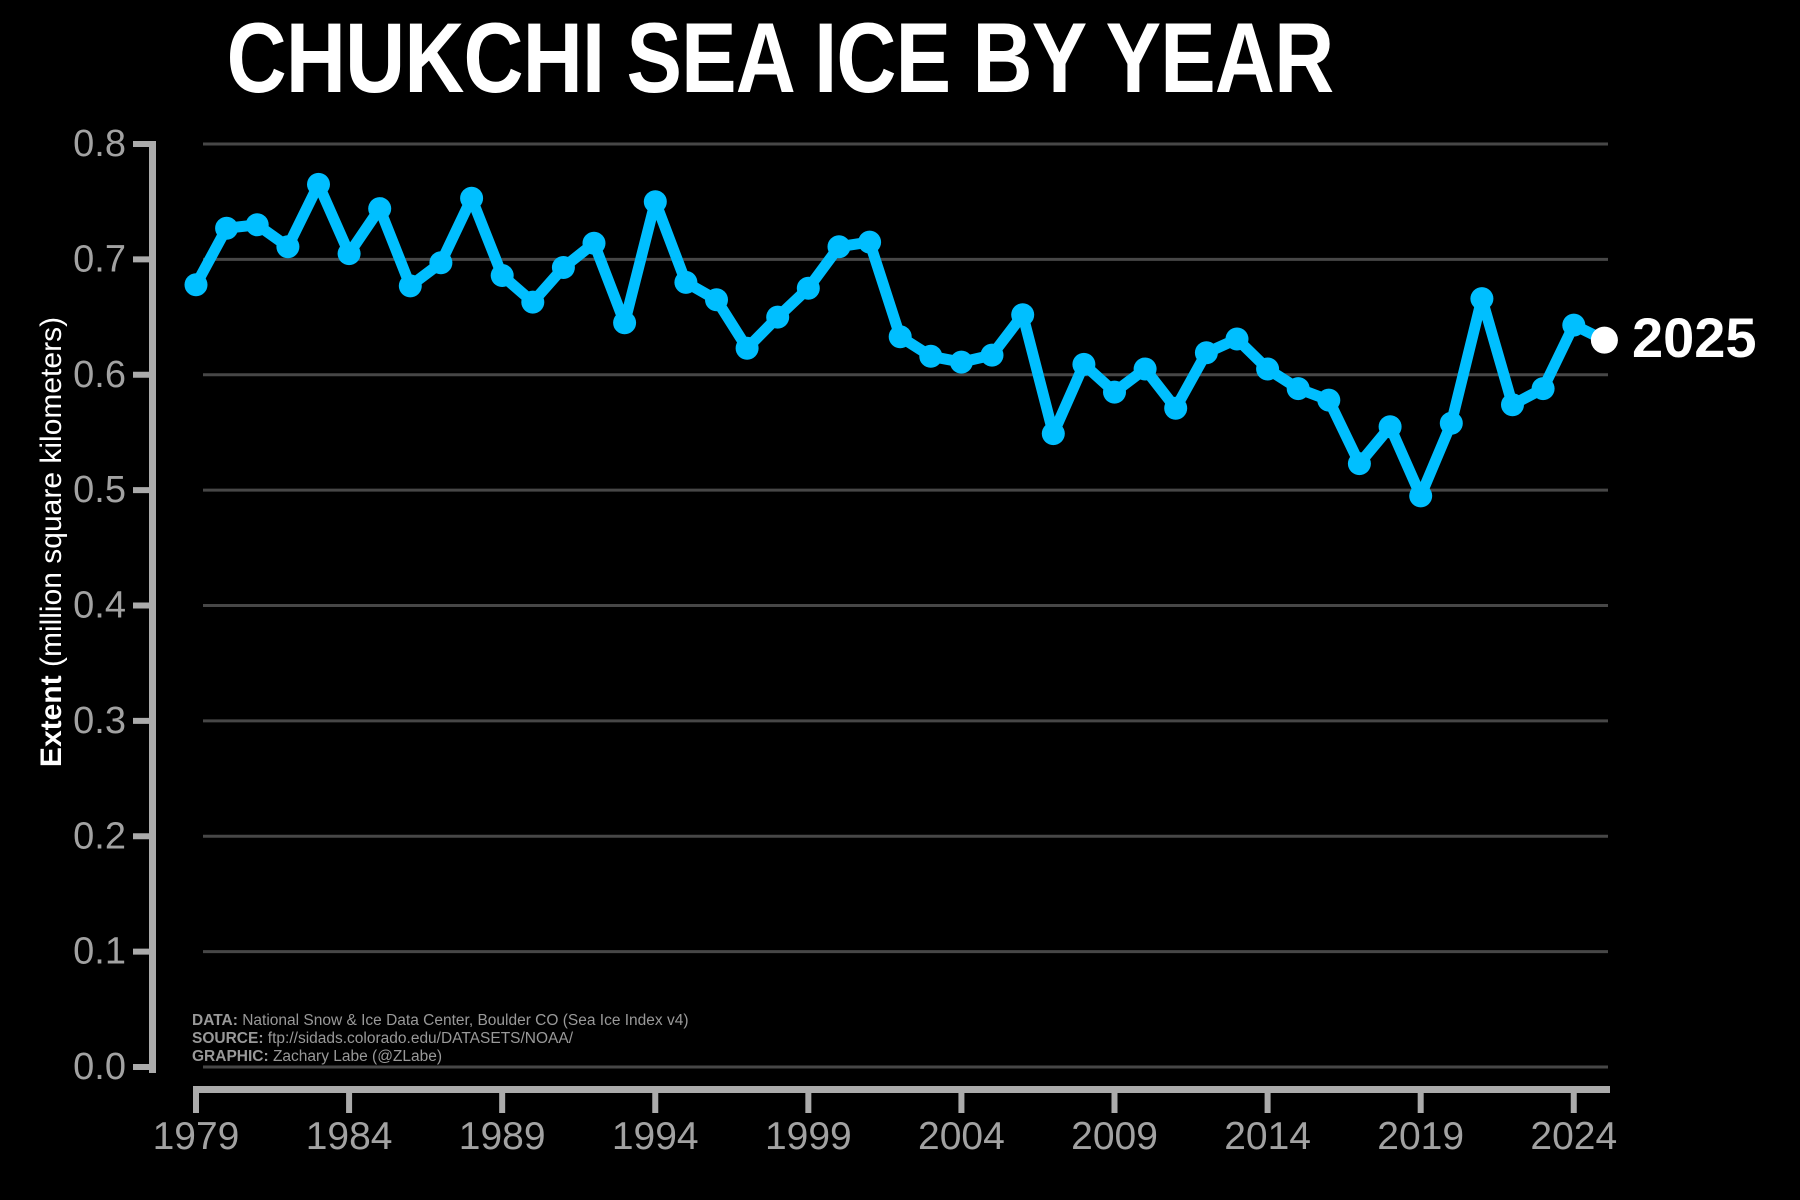 The width and height of the screenshot is (1800, 1200). Describe the element at coordinates (472, 198) in the screenshot. I see `data-point-1988` at that location.